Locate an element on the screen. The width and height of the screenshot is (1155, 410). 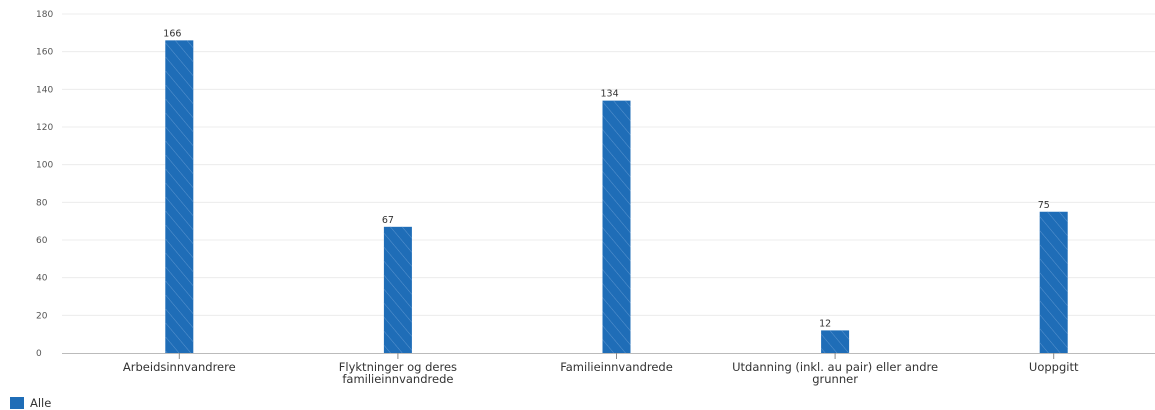
y-tick-label: 180 is located at coordinates (44, 15).